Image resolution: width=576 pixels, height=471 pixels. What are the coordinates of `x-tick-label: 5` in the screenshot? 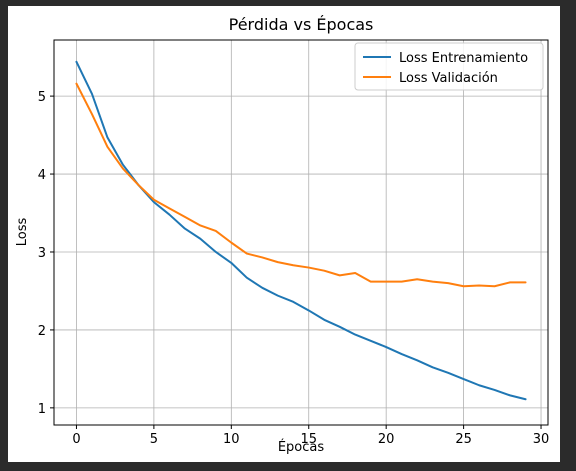 It's located at (154, 439).